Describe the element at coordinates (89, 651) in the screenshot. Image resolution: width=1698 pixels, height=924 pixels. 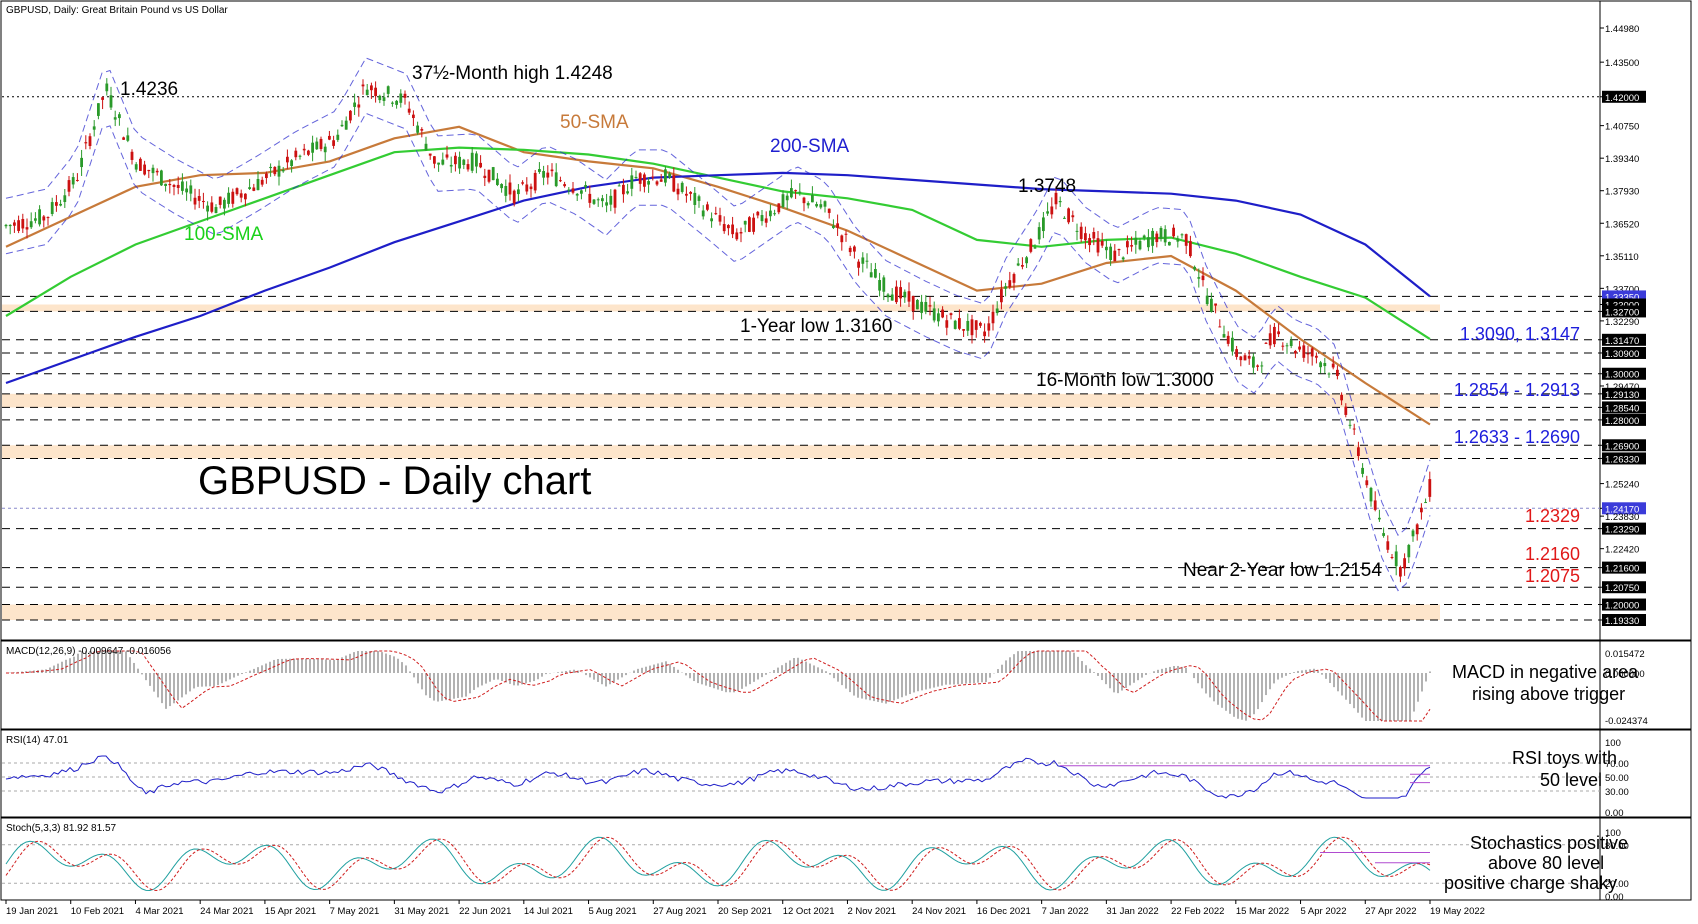
I see `macd-header: MACD(12,26,9) -0.009647 -0.016056` at that location.